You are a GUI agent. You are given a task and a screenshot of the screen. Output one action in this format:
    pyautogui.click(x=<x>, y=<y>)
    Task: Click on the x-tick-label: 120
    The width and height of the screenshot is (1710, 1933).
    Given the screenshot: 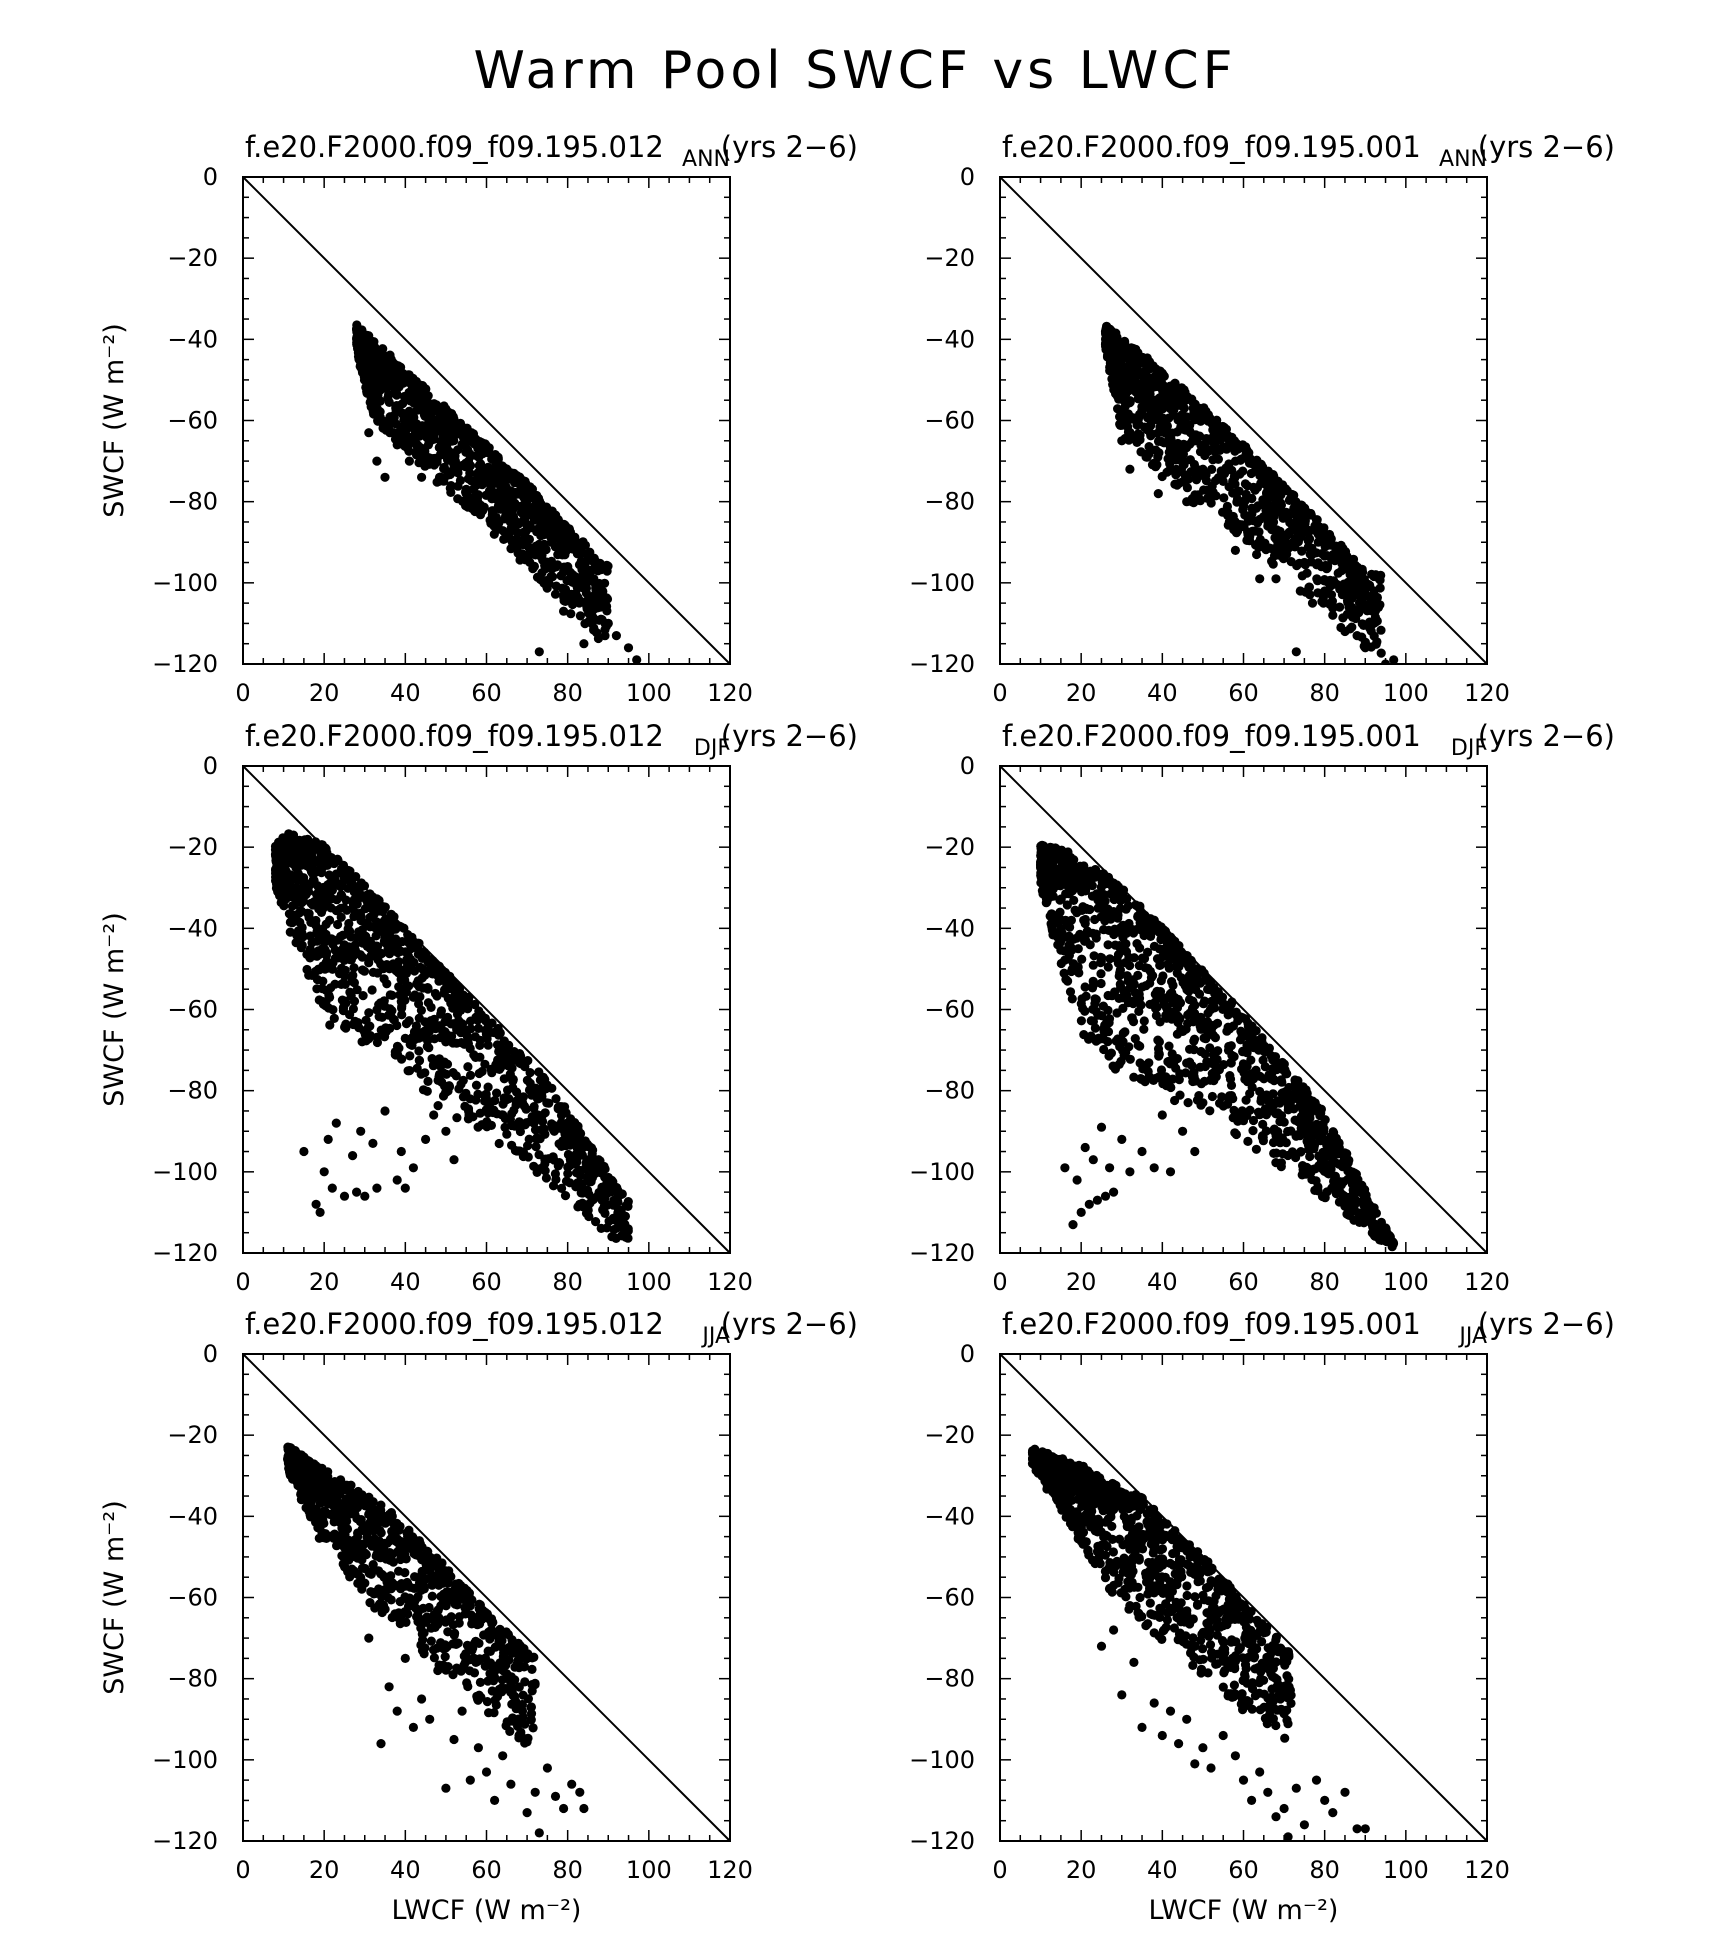 What is the action you would take?
    pyautogui.click(x=1487, y=693)
    